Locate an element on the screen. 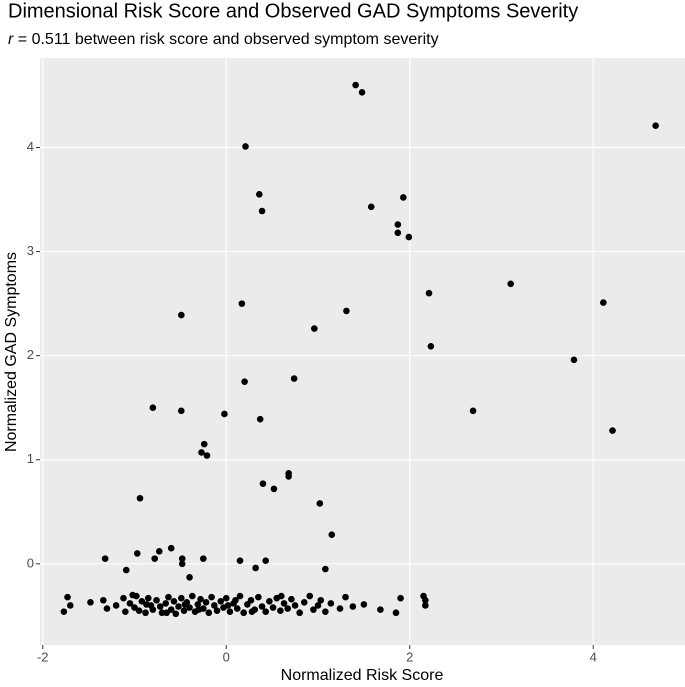 The width and height of the screenshot is (685, 687). y-tick-label: 0 is located at coordinates (30, 562).